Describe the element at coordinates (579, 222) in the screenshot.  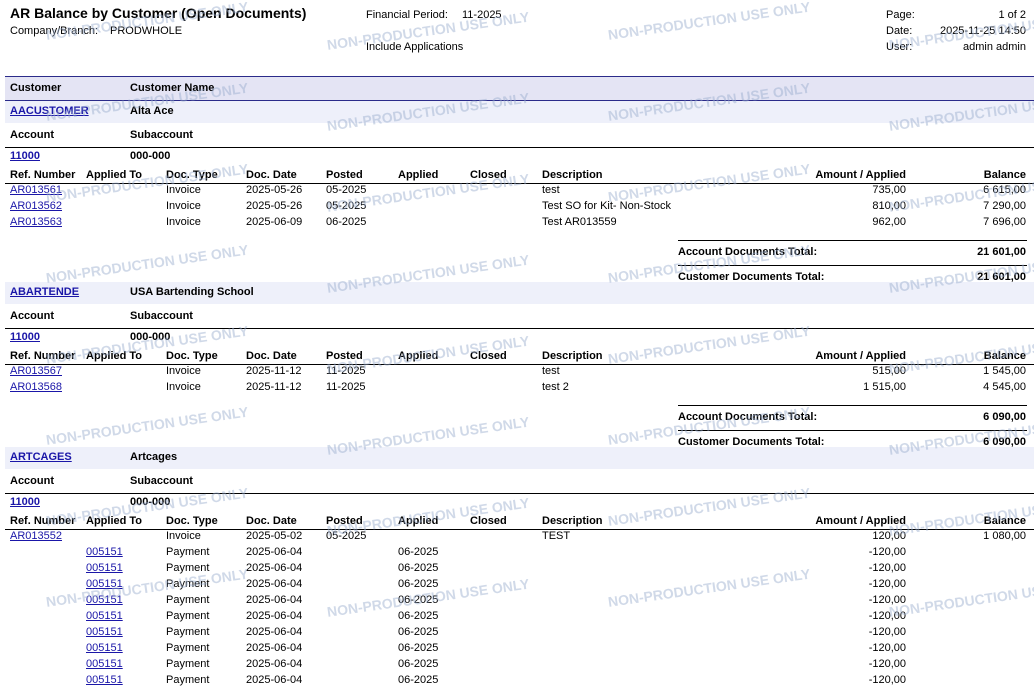
I see `cell-description: Test AR013559` at that location.